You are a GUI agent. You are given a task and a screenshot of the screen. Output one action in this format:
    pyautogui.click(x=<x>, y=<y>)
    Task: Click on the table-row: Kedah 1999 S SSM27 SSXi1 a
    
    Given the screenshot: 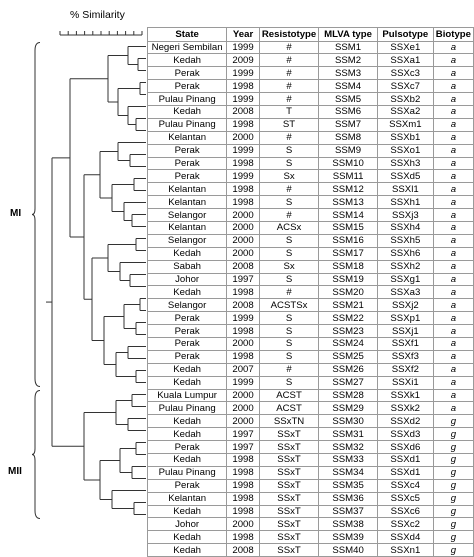 What is the action you would take?
    pyautogui.click(x=310, y=382)
    